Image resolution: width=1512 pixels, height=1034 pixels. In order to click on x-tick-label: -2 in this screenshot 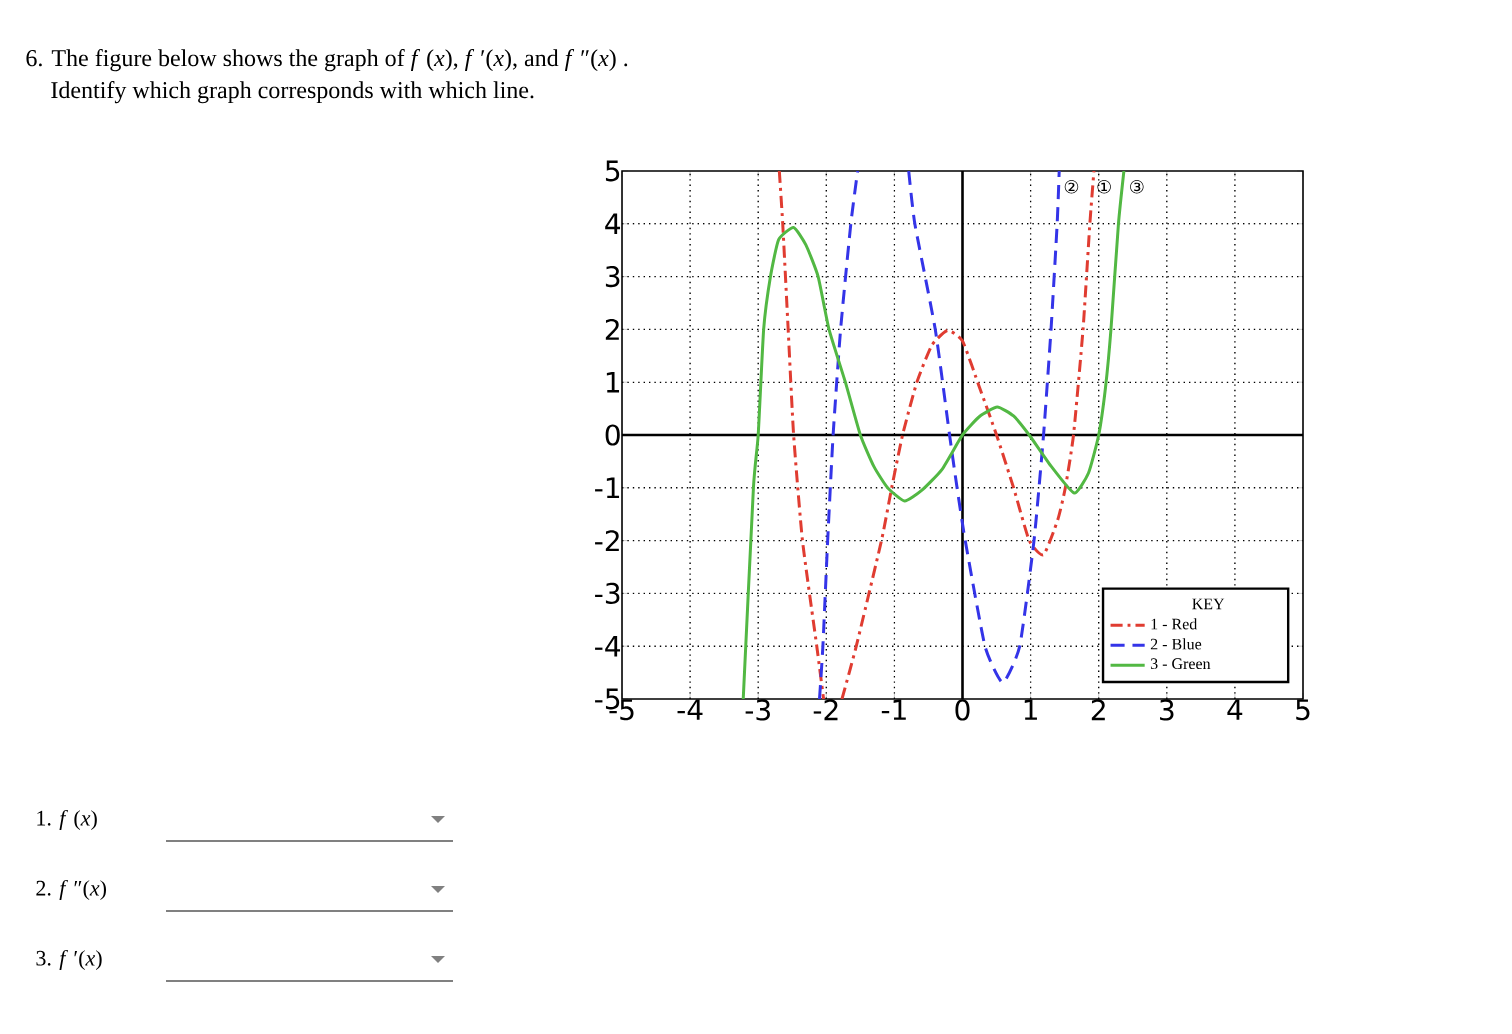, I will do `click(825, 710)`.